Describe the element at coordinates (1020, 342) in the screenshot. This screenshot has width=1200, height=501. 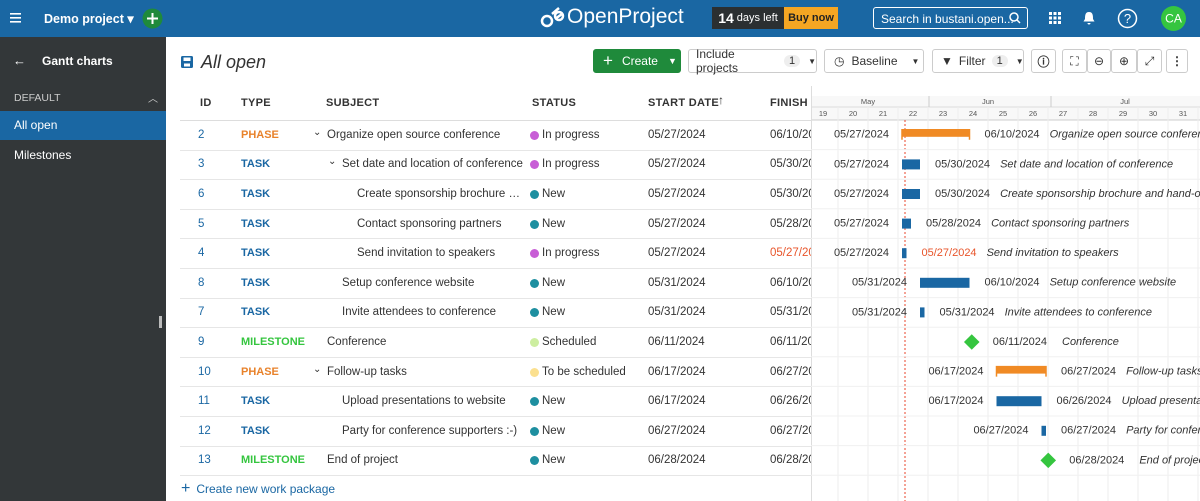
I see `gantt-label: 06/11/2024` at that location.